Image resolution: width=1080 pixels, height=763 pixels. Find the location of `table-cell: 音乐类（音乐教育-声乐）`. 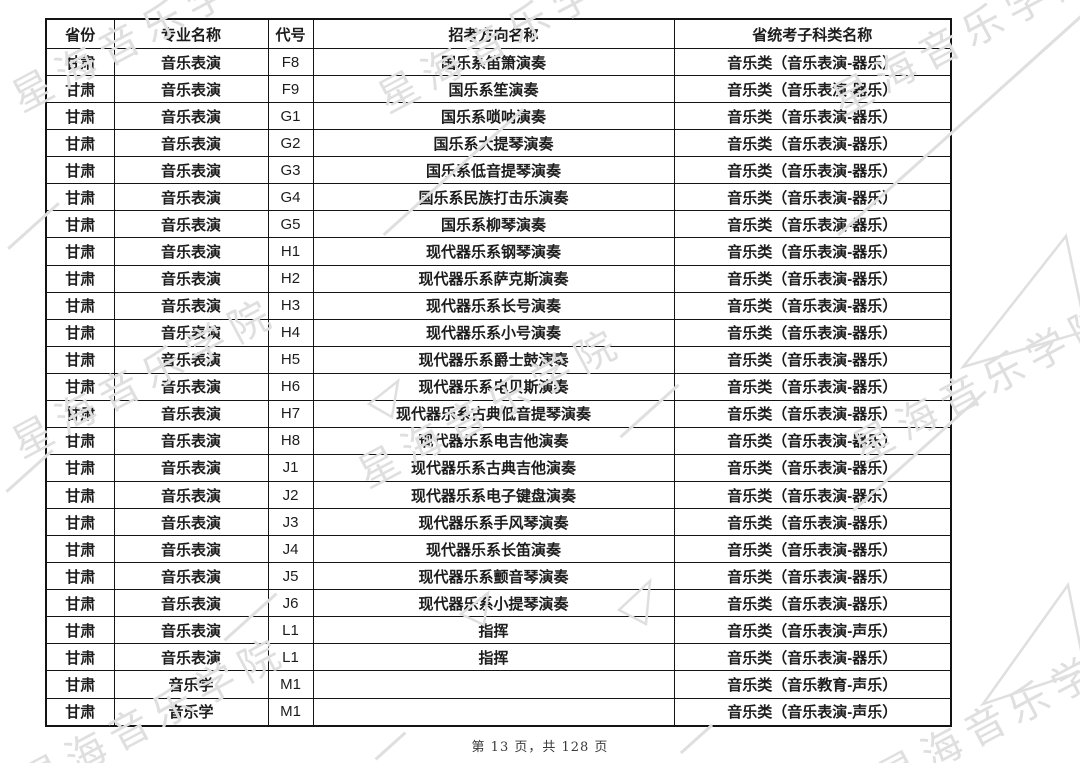

table-cell: 音乐类（音乐教育-声乐） is located at coordinates (812, 684).